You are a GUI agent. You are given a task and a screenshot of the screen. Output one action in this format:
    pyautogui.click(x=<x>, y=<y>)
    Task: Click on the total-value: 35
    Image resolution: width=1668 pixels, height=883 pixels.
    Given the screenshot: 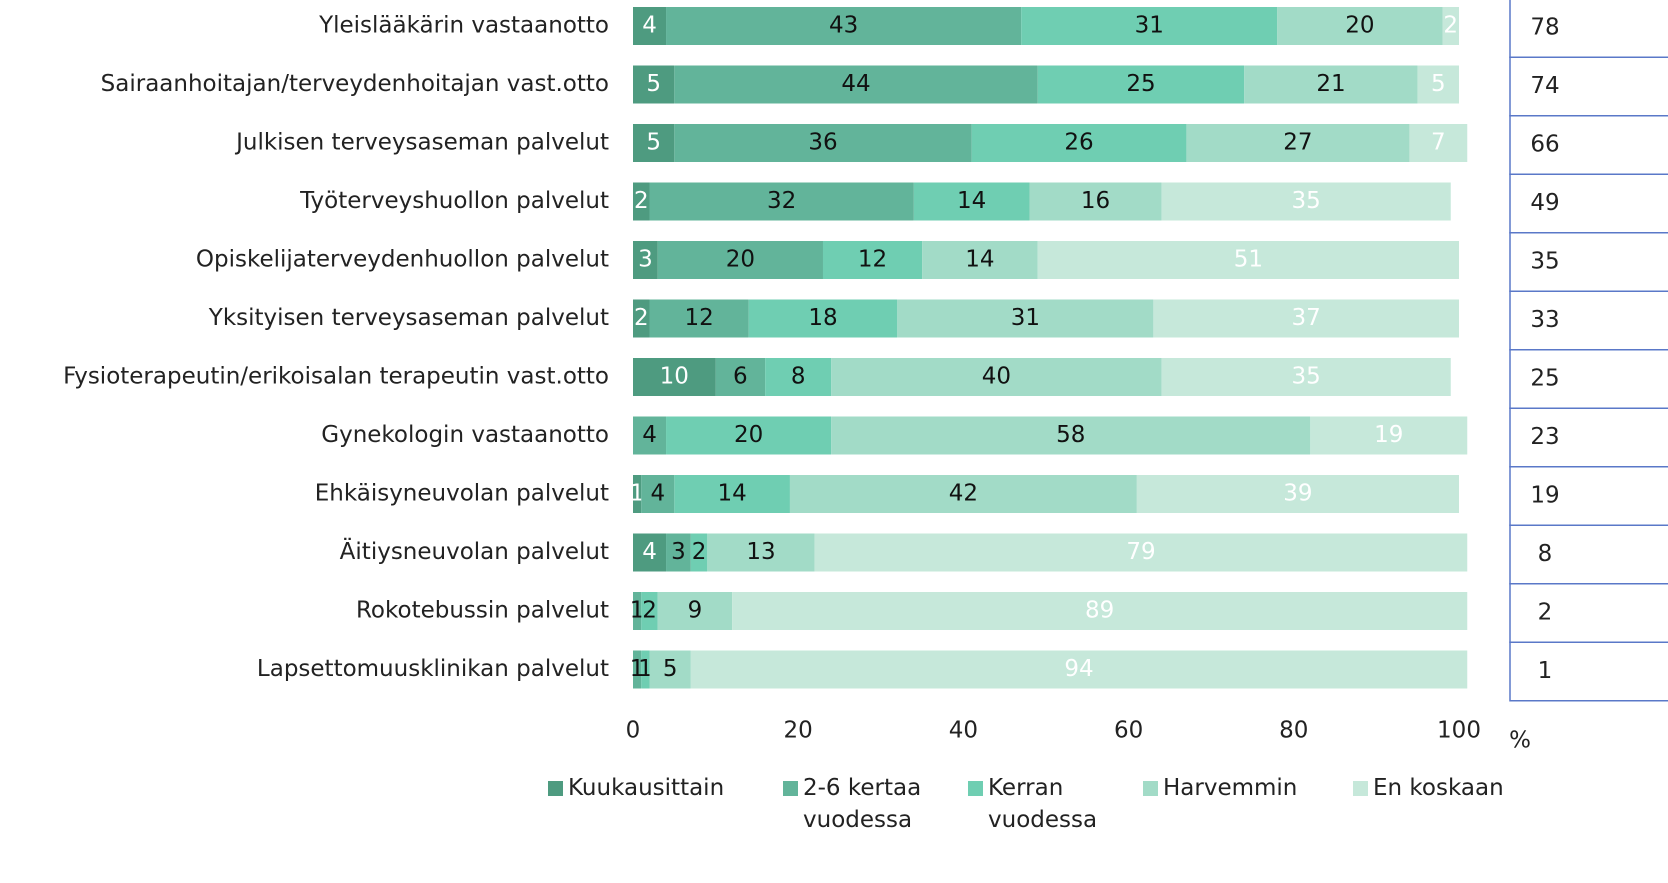 What is the action you would take?
    pyautogui.click(x=1544, y=262)
    